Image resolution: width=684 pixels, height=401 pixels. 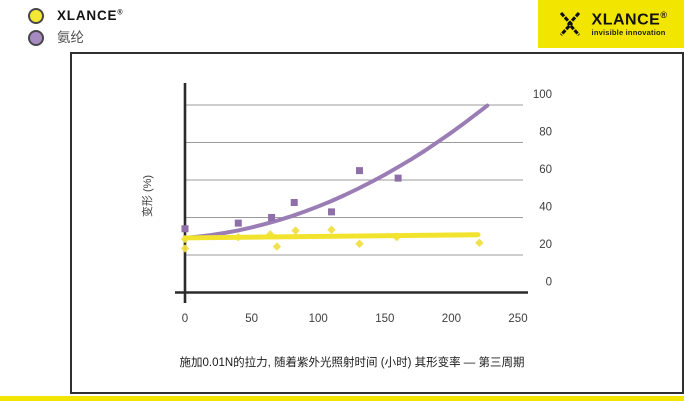 I want to click on chart-caption: 施加0.01N的拉力, 随着紫外光照射时间 (小时) 其形变率 — 第三周期, so click(x=352, y=363).